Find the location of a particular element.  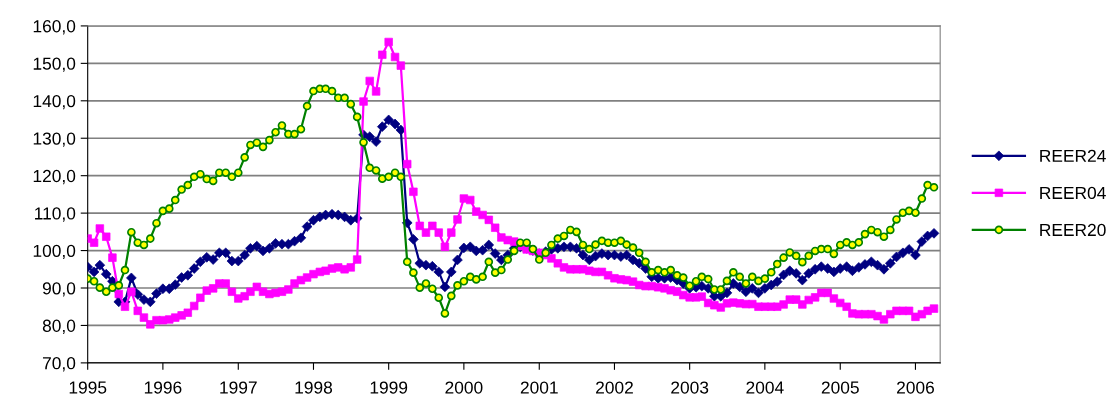

x-tick-label: 1997 is located at coordinates (238, 387).